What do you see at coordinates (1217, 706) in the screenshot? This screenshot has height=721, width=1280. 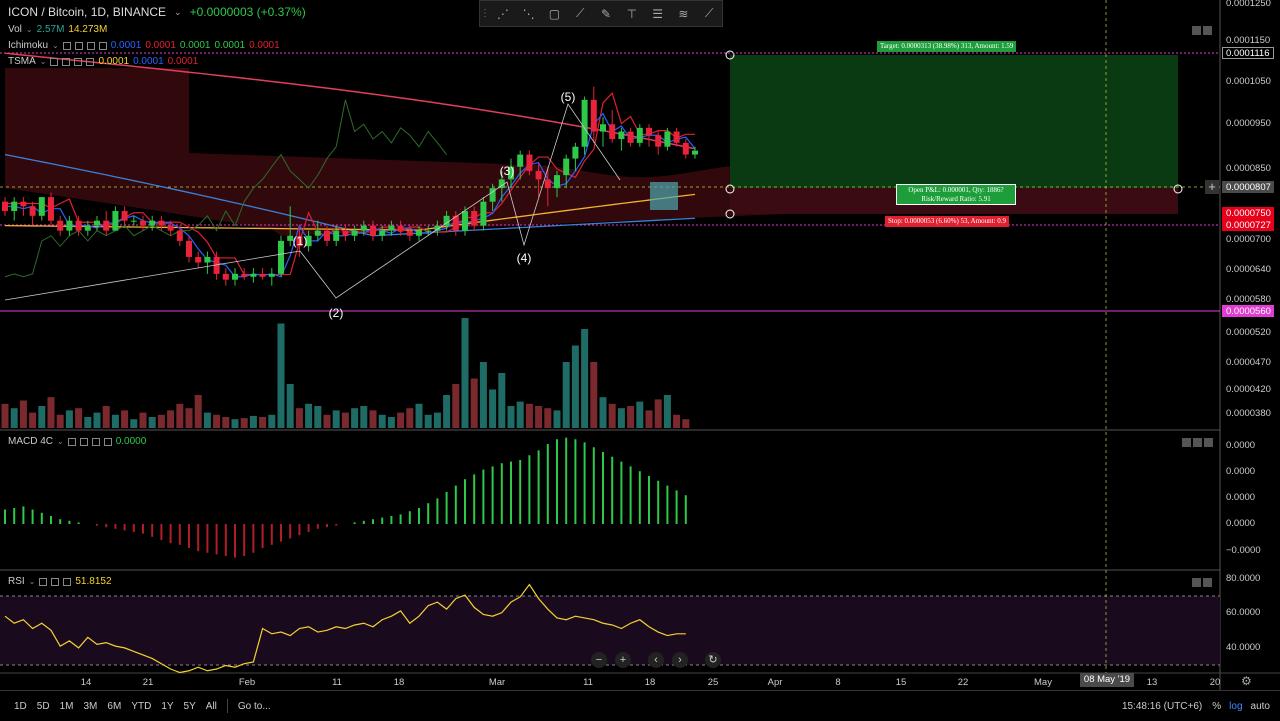 I see `percent-toggle: %` at bounding box center [1217, 706].